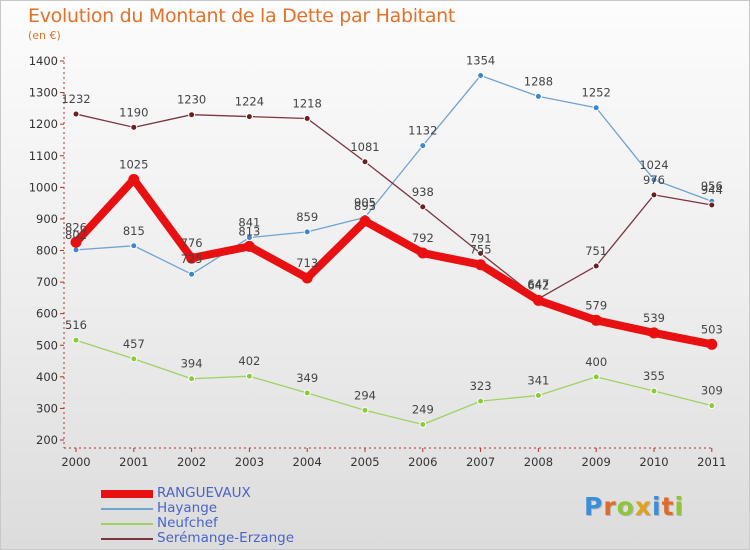 This screenshot has width=750, height=550. What do you see at coordinates (44, 35) in the screenshot?
I see `chart-unit: (en €)` at bounding box center [44, 35].